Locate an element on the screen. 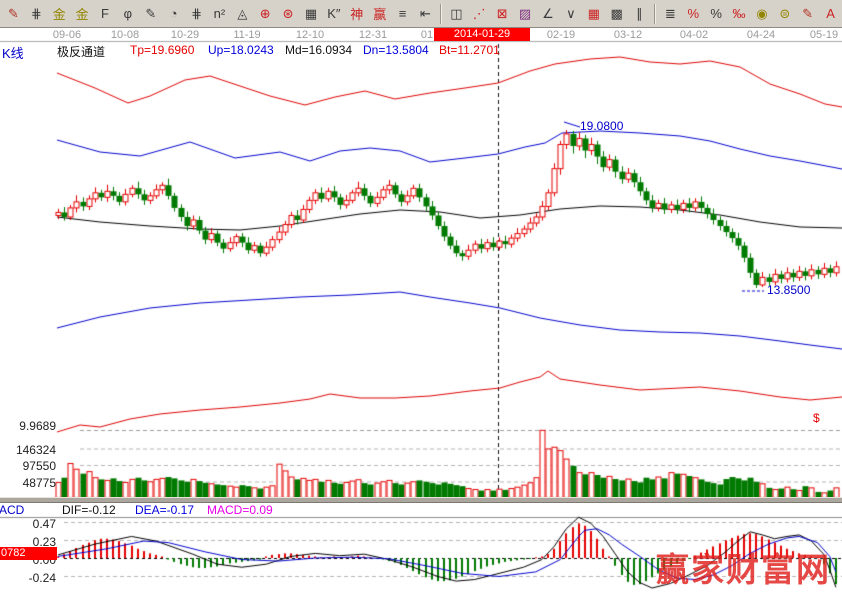 This screenshot has width=842, height=595. brush-tool-icon: ✎ is located at coordinates (13, 13).